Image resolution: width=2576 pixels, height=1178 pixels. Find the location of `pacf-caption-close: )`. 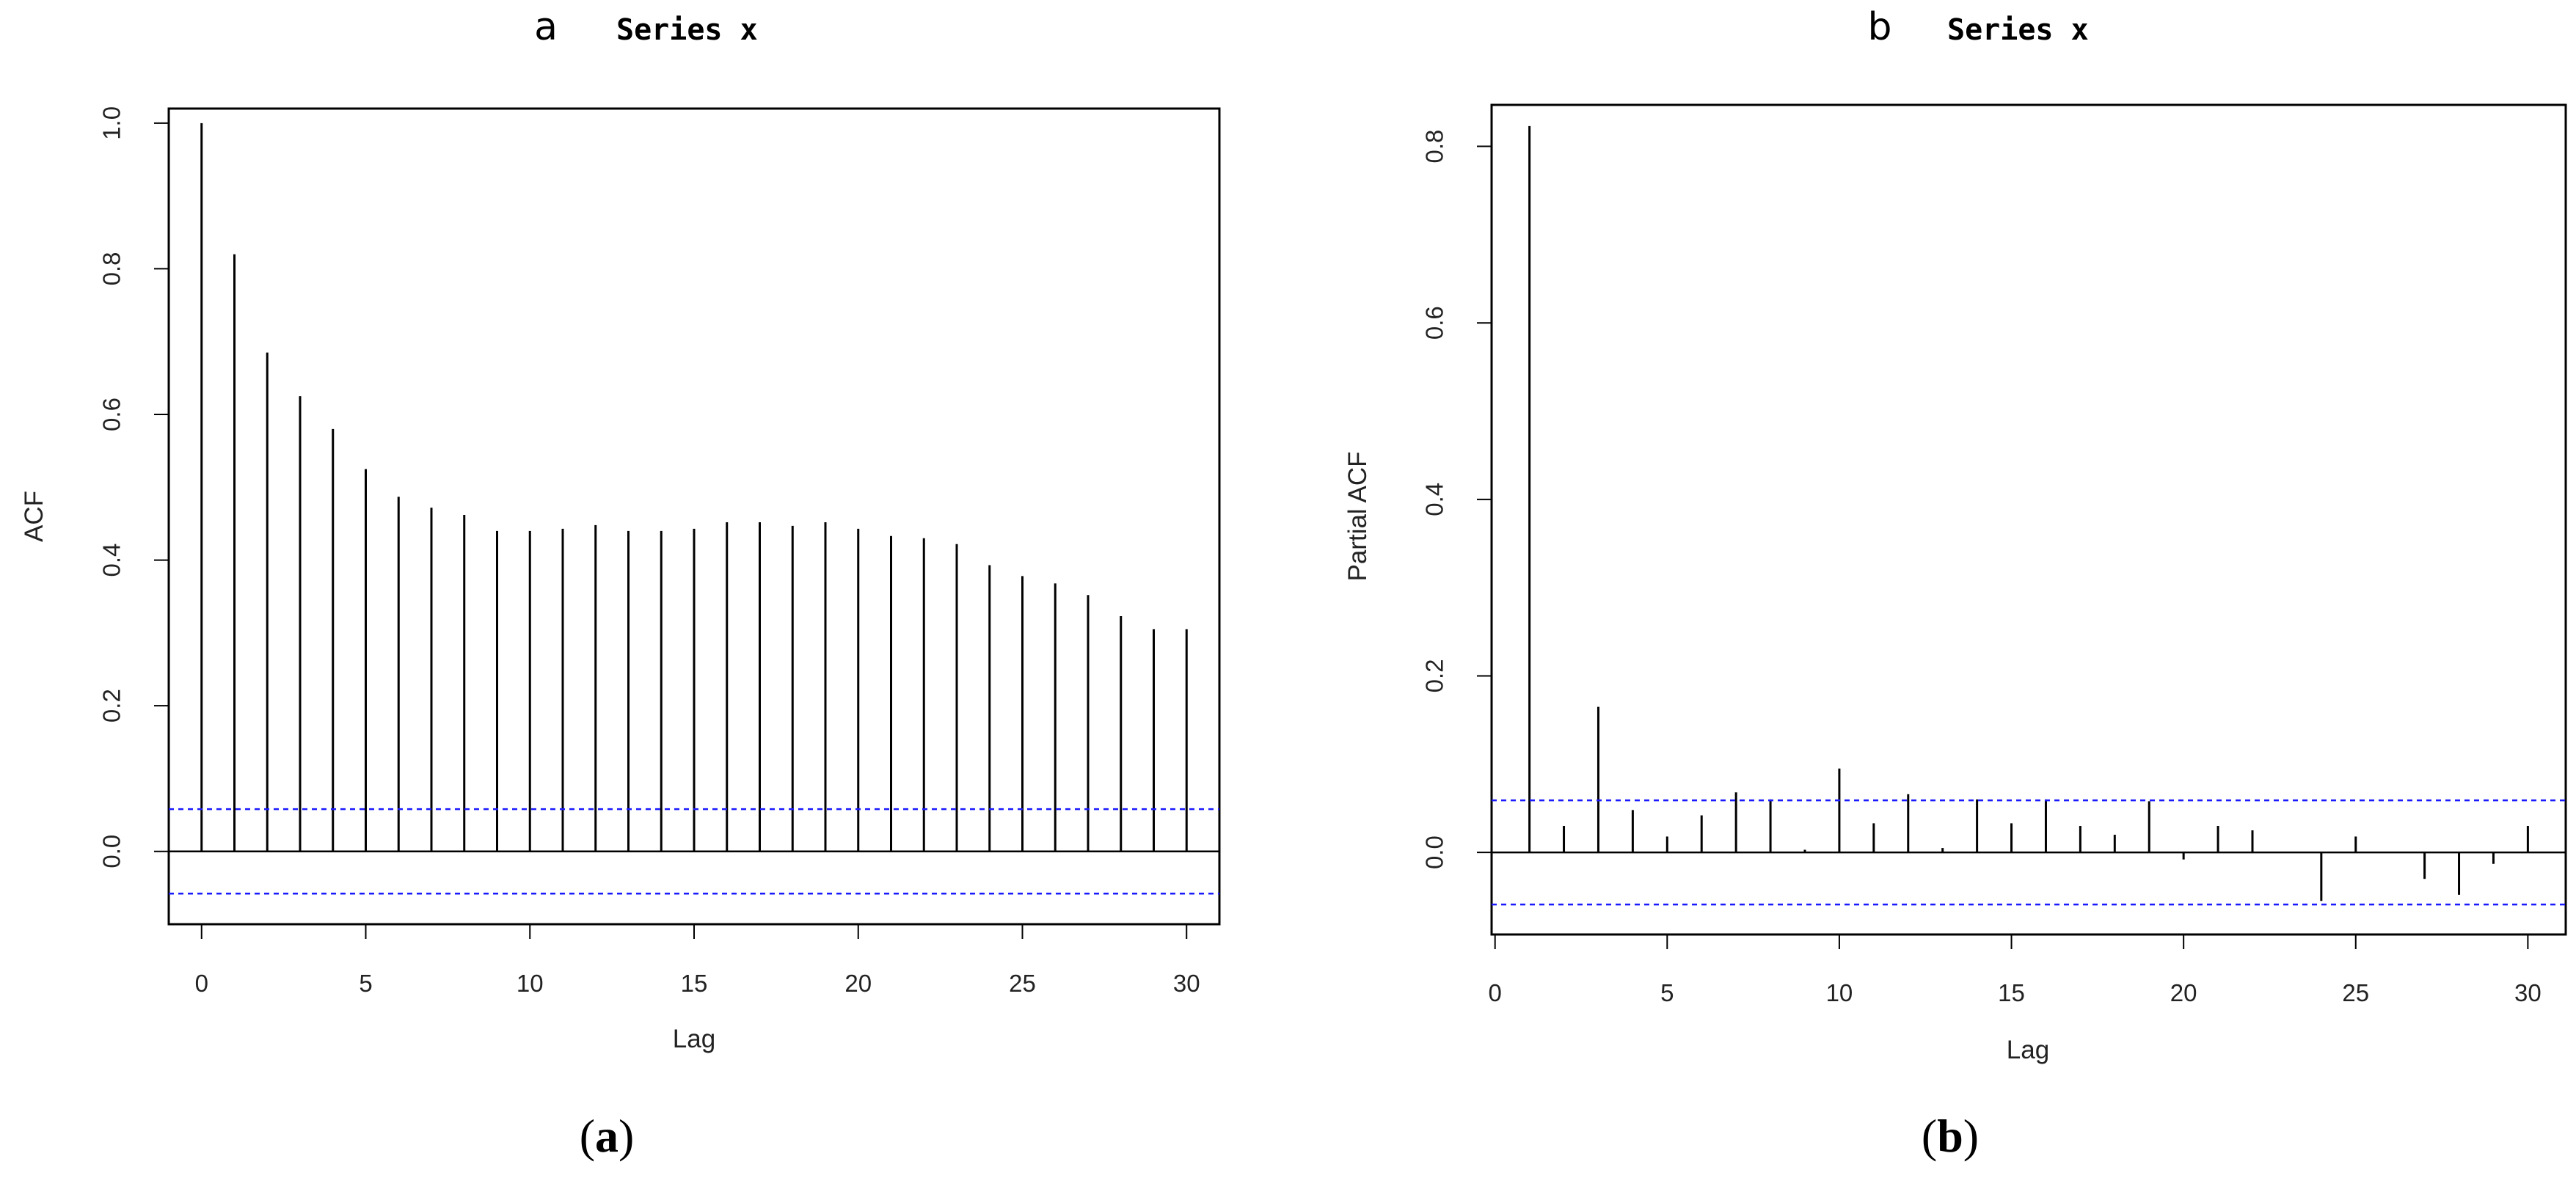

pacf-caption-close: ) is located at coordinates (1971, 1136).